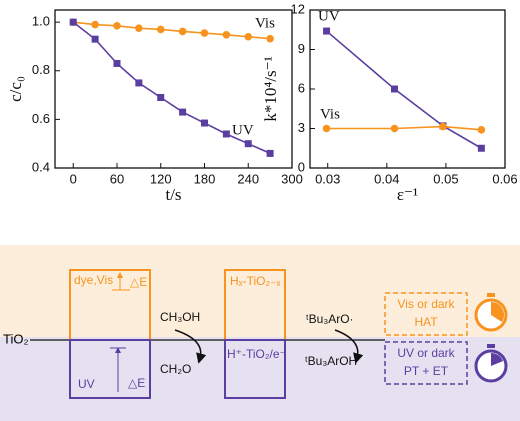 This screenshot has height=421, width=520. Describe the element at coordinates (136, 383) in the screenshot. I see `box1-bottom-delta: △E` at that location.